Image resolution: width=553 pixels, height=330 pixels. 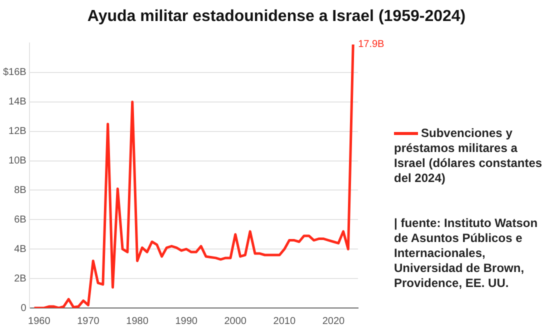 What do you see at coordinates (20, 190) in the screenshot?
I see `y-tick-label: 8B` at bounding box center [20, 190].